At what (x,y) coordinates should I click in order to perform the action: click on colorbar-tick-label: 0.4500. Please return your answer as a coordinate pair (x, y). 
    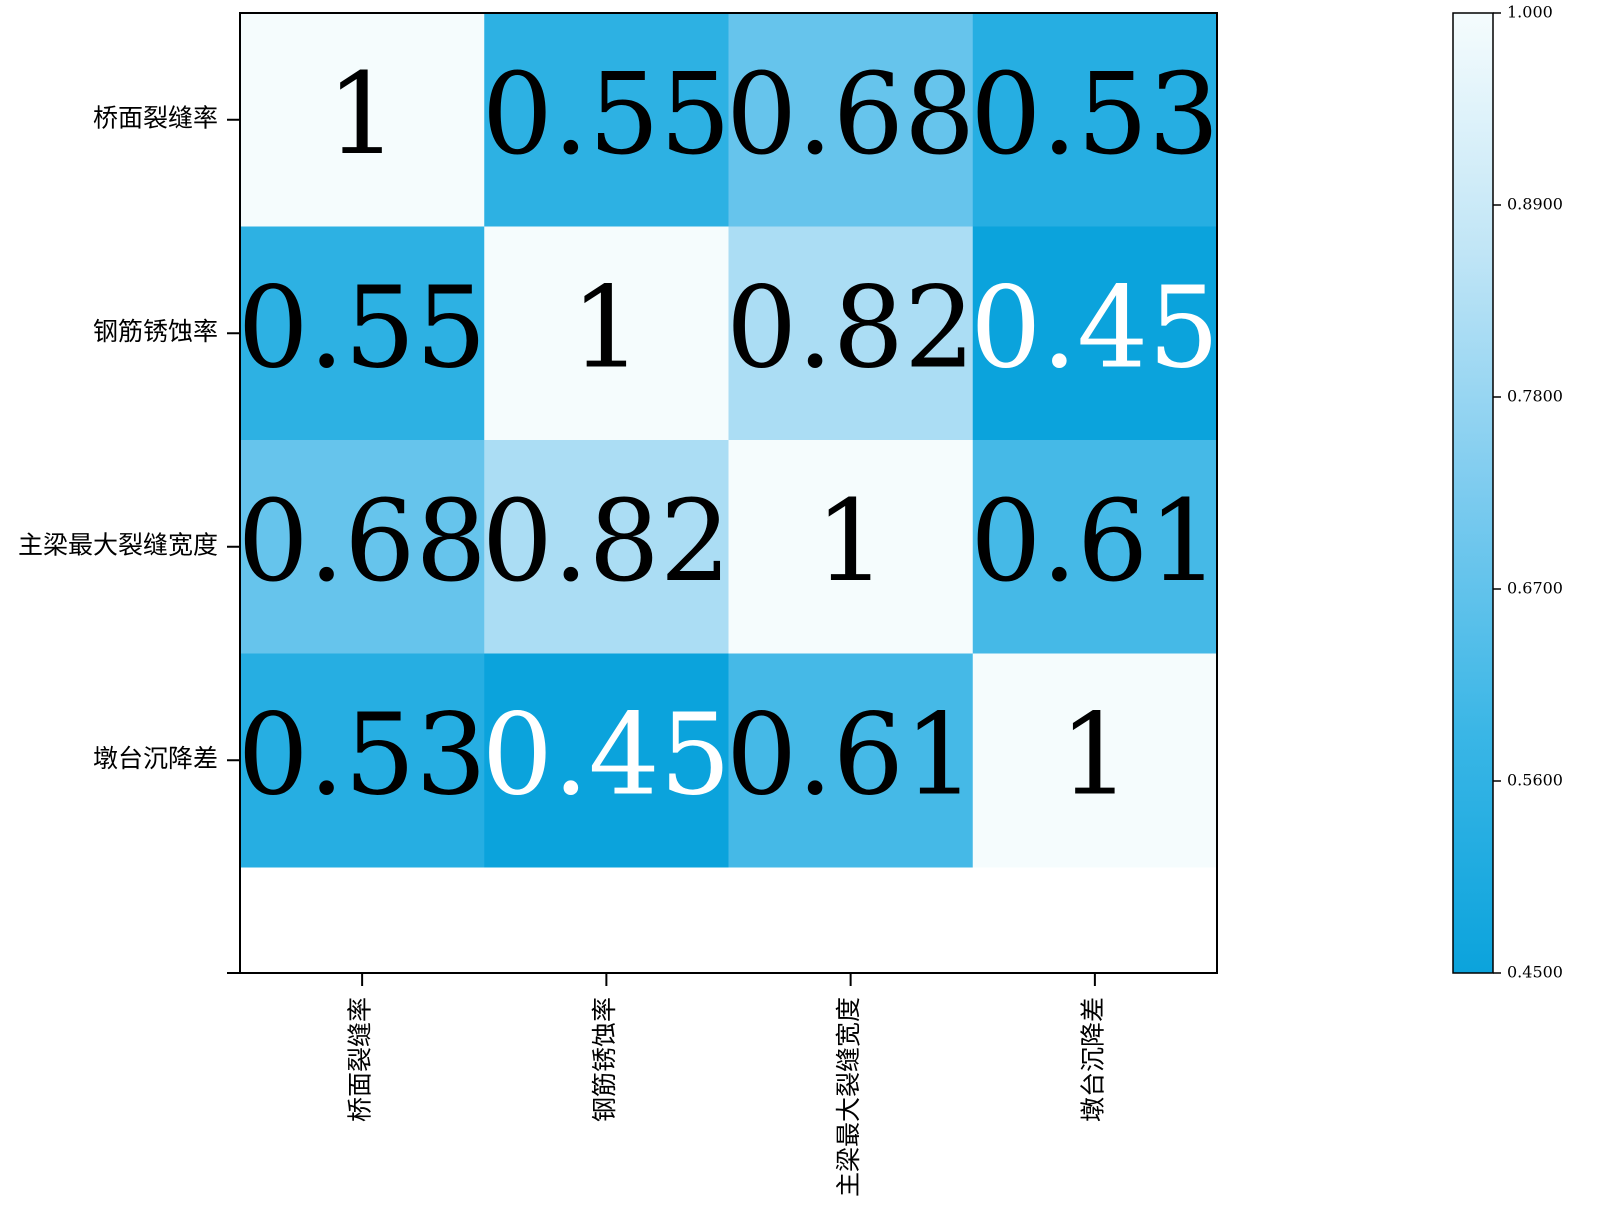
    Looking at the image, I should click on (1535, 972).